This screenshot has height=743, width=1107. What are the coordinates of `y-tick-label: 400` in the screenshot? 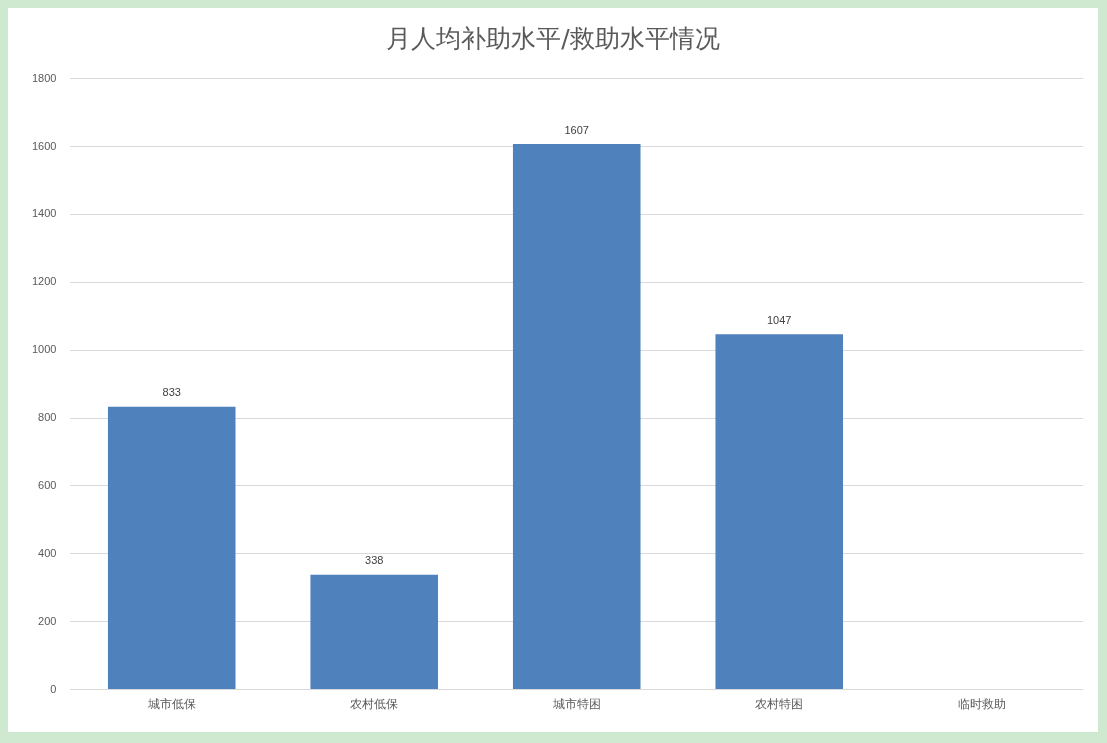 It's located at (47, 552).